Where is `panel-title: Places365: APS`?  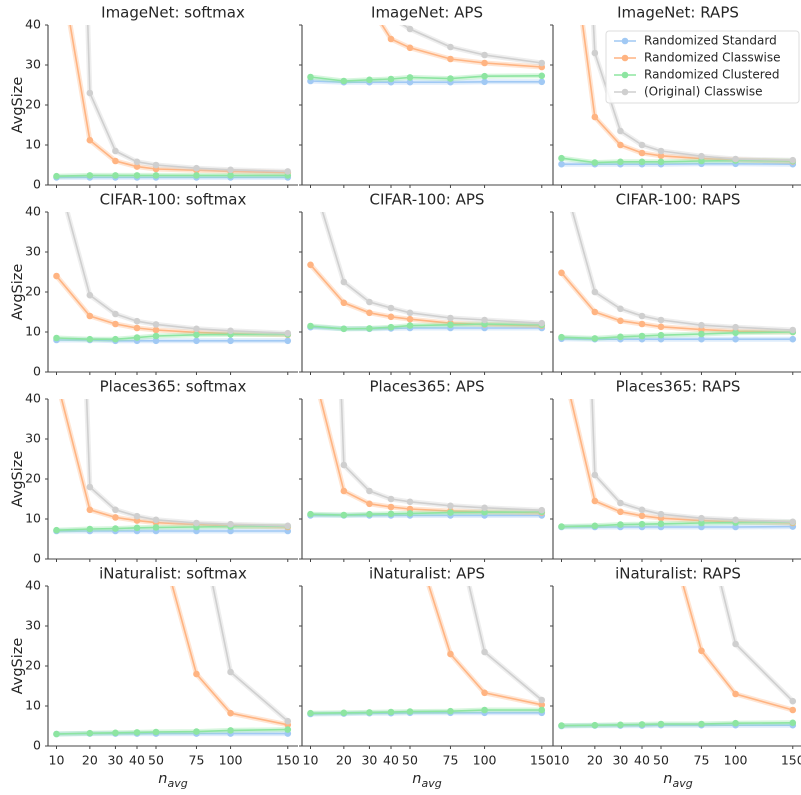 panel-title: Places365: APS is located at coordinates (427, 387).